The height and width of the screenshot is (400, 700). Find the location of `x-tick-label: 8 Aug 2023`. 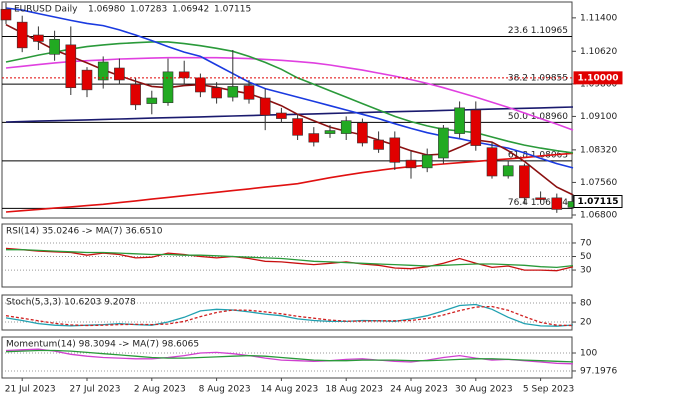

x-tick-label: 8 Aug 2023 is located at coordinates (225, 390).